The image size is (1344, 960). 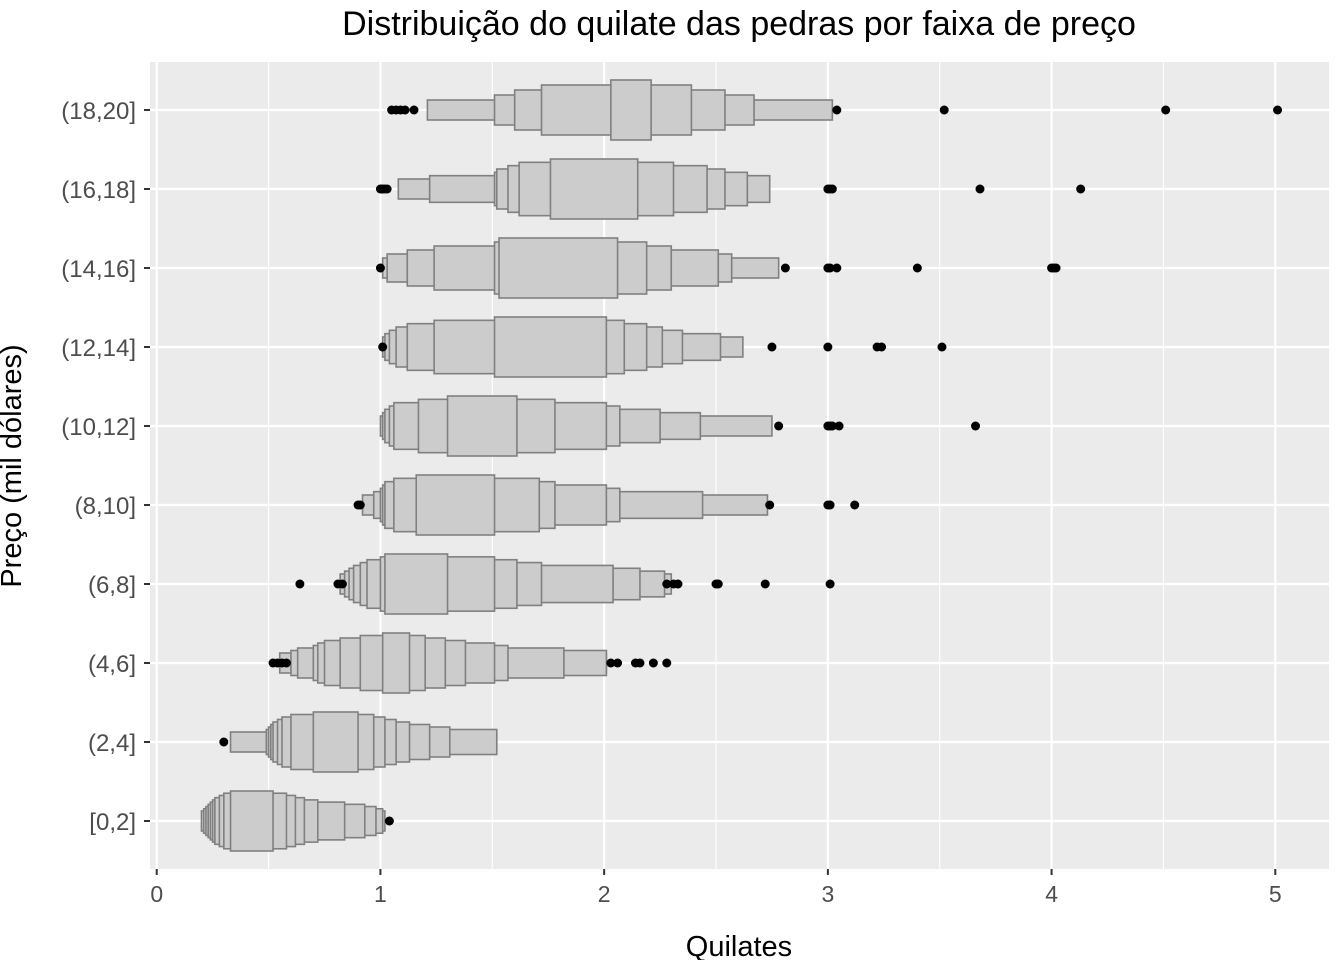 What do you see at coordinates (739, 945) in the screenshot?
I see `x-axis-title: Quilates` at bounding box center [739, 945].